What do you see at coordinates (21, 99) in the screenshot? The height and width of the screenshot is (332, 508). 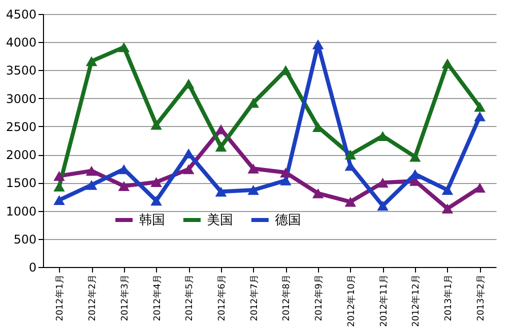 I see `y-tick-label: 3000` at bounding box center [21, 99].